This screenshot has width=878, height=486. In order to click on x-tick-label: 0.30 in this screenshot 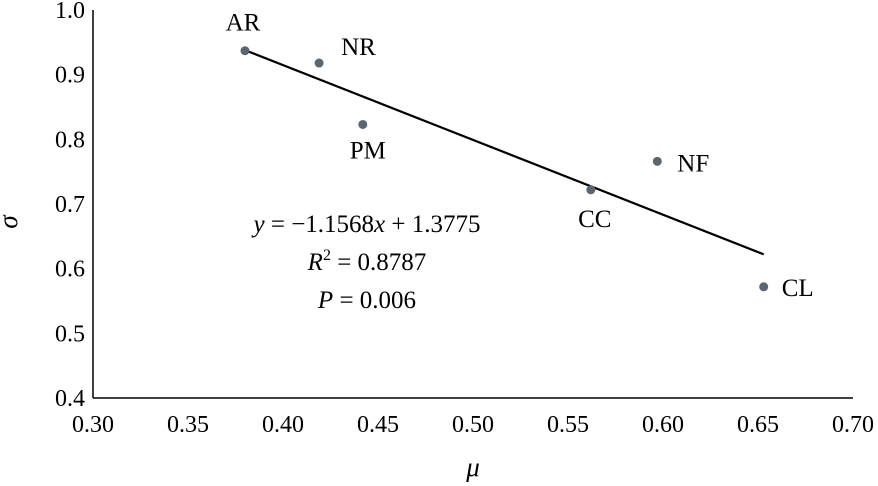, I will do `click(93, 425)`.